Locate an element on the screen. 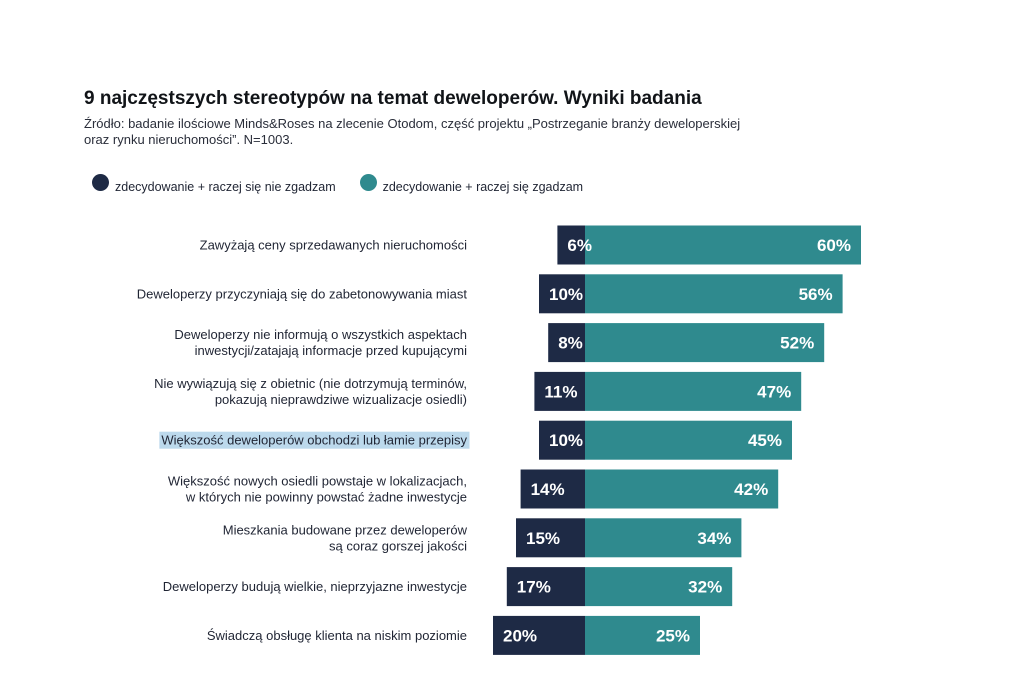 The height and width of the screenshot is (698, 1024). value-label-disagree: 17% is located at coordinates (534, 587).